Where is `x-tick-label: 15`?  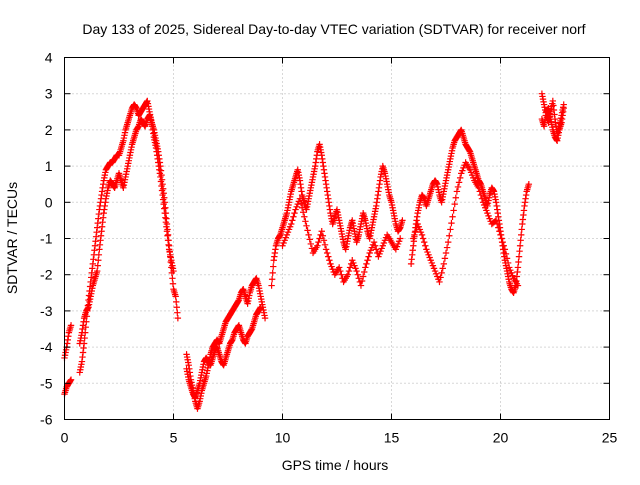
x-tick-label: 15 is located at coordinates (392, 438).